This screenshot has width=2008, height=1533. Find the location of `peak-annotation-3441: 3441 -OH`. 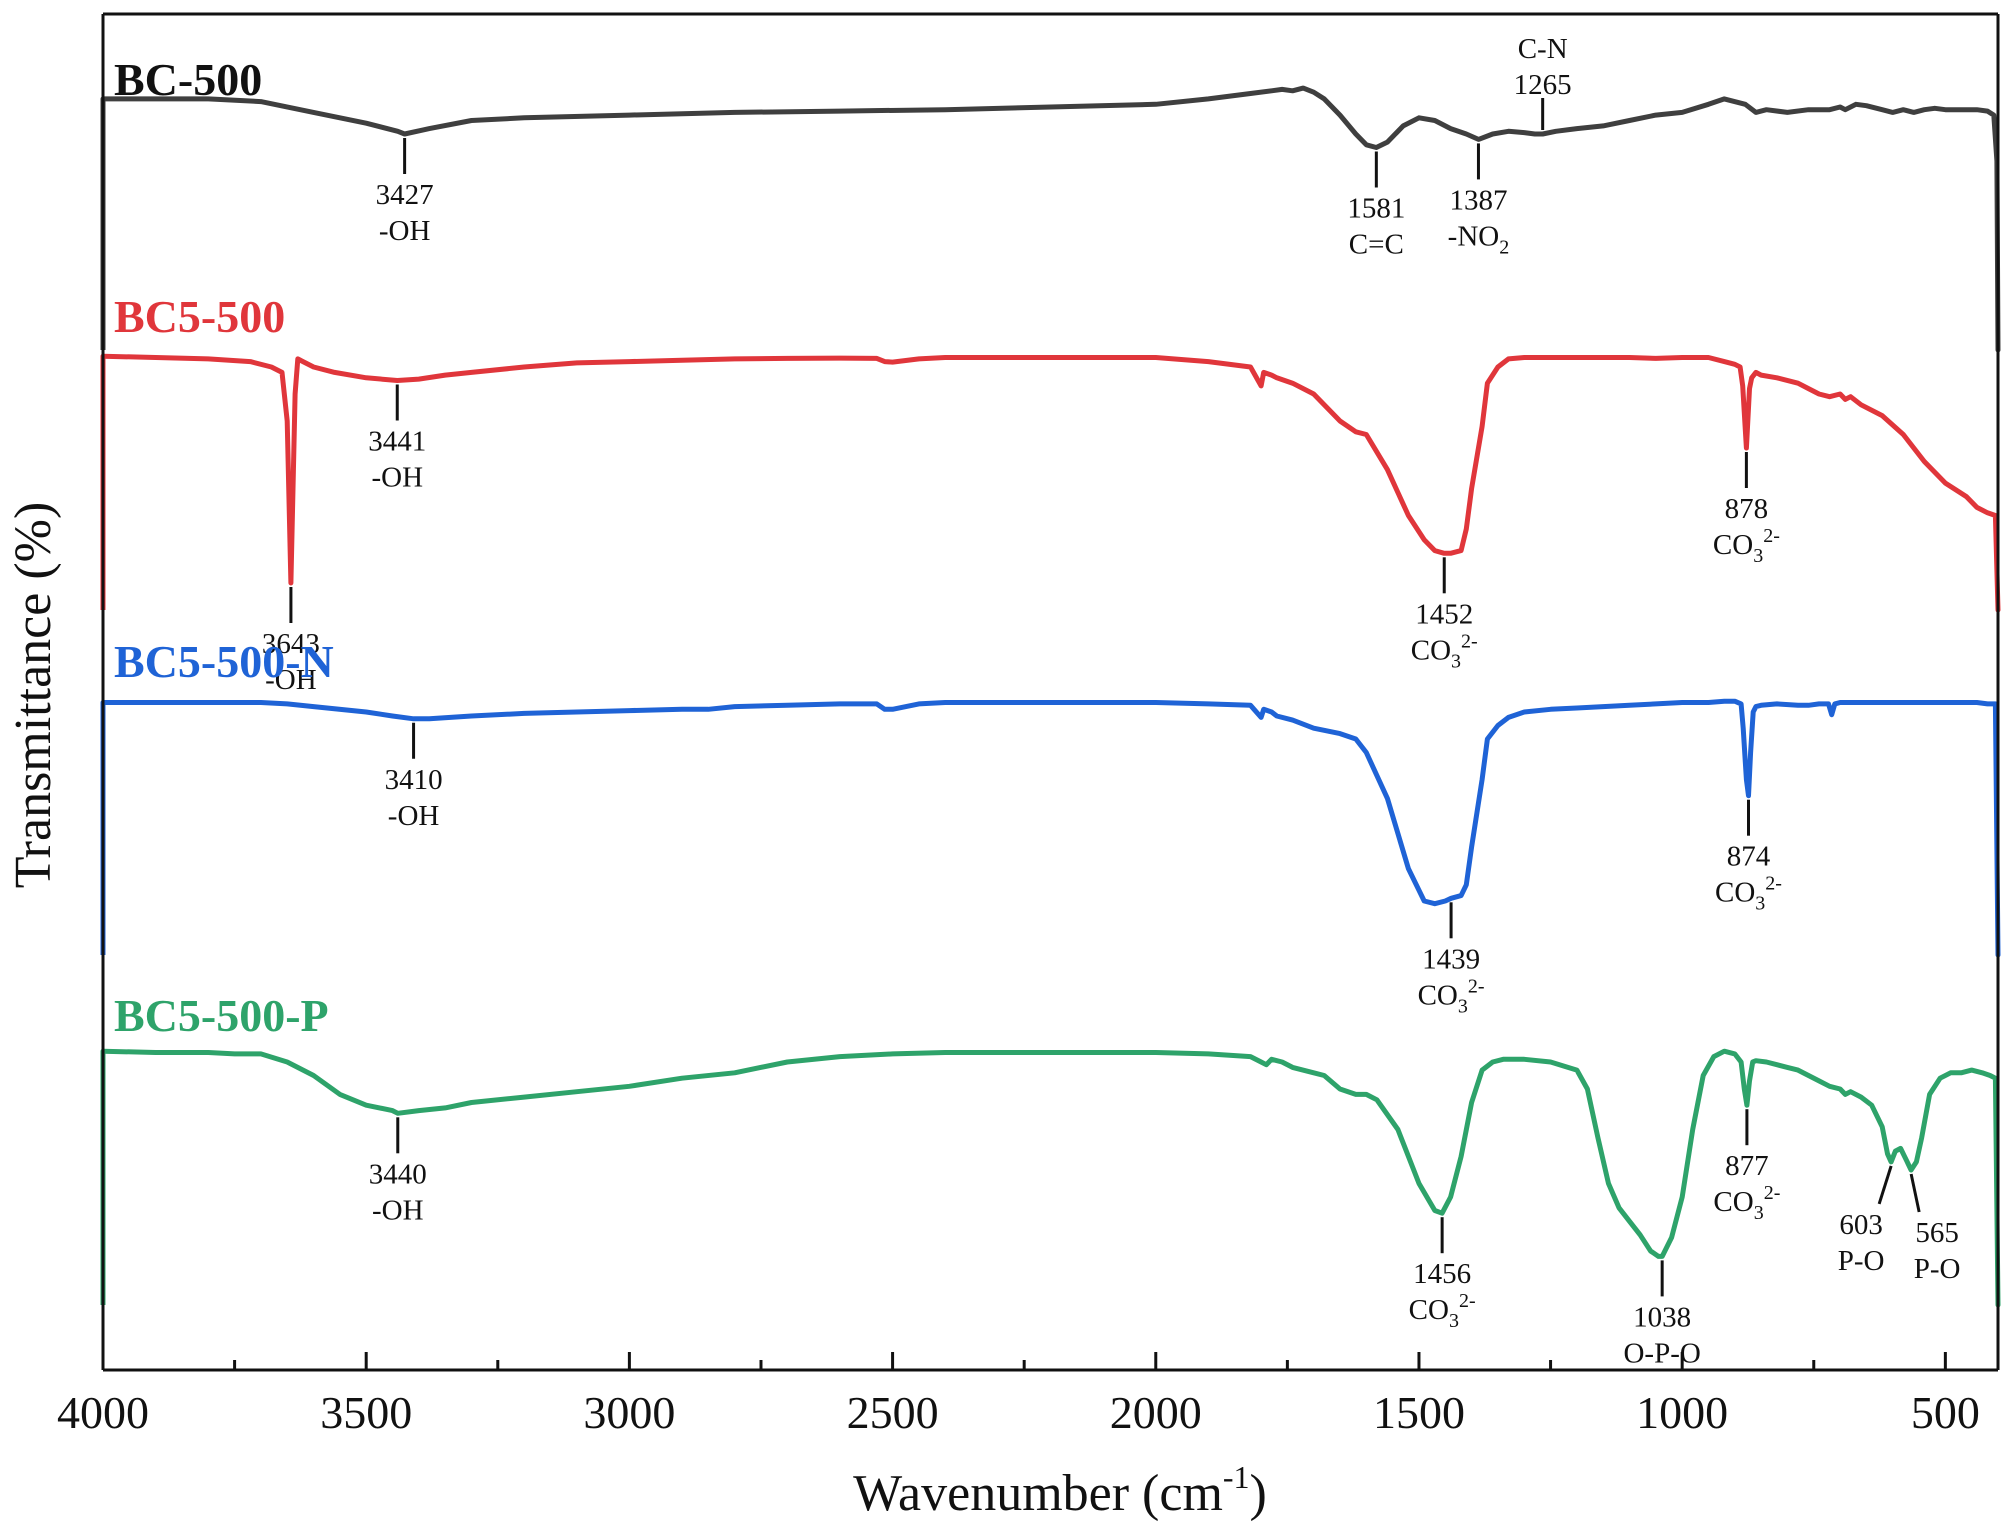

peak-annotation-3441: 3441 -OH is located at coordinates (397, 439).